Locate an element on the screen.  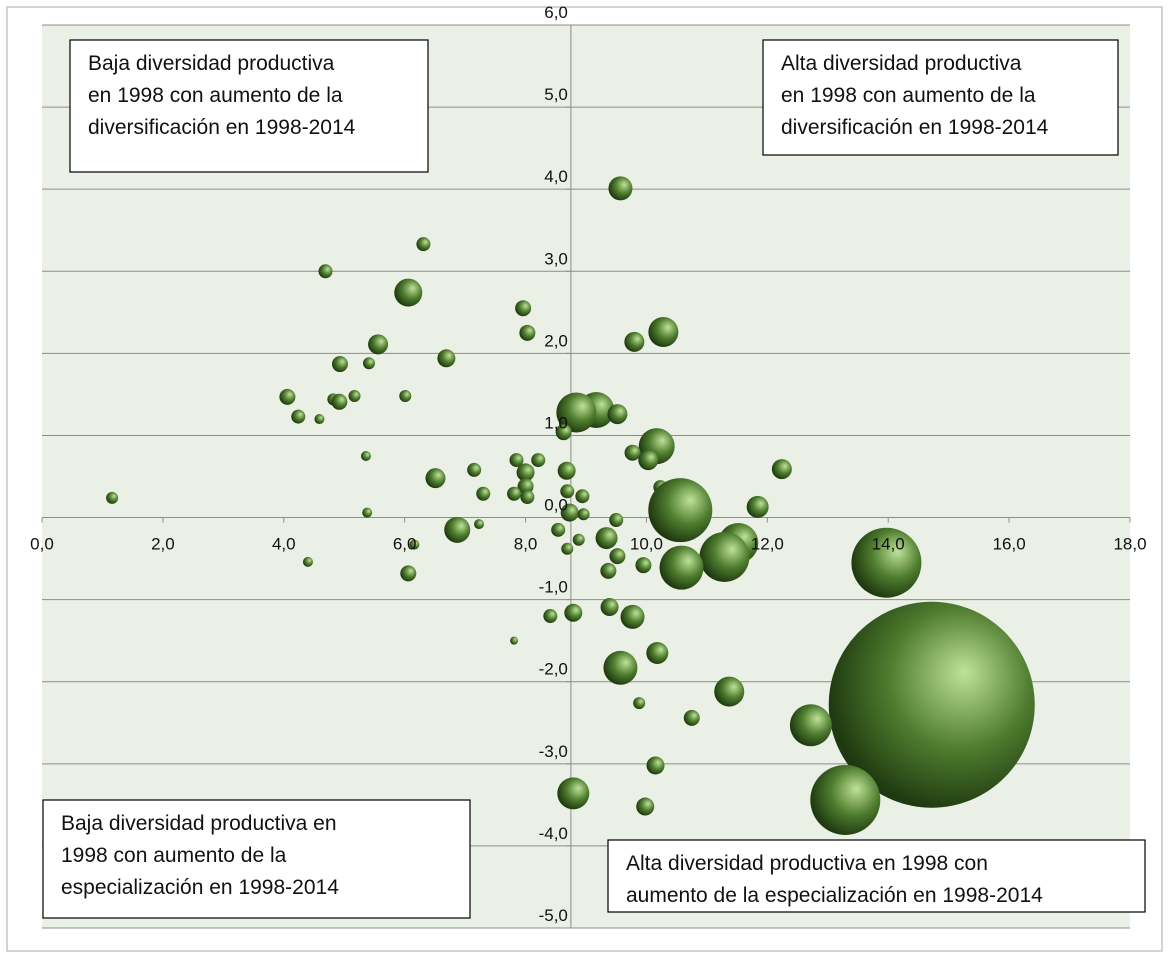
y-tick-label: -1,0 is located at coordinates (553, 587).